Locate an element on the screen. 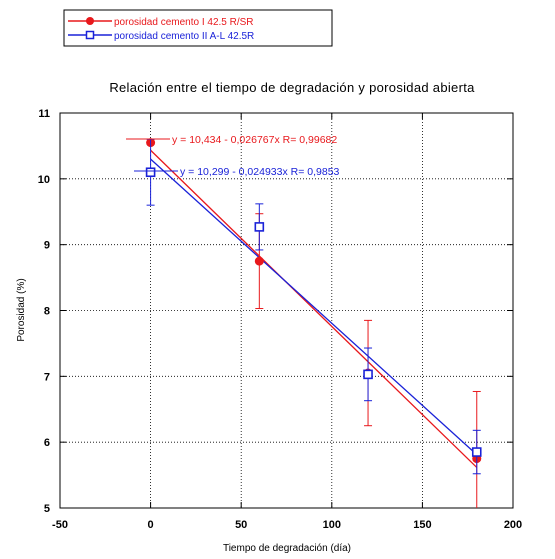  x-tick-label: 200 is located at coordinates (513, 525).